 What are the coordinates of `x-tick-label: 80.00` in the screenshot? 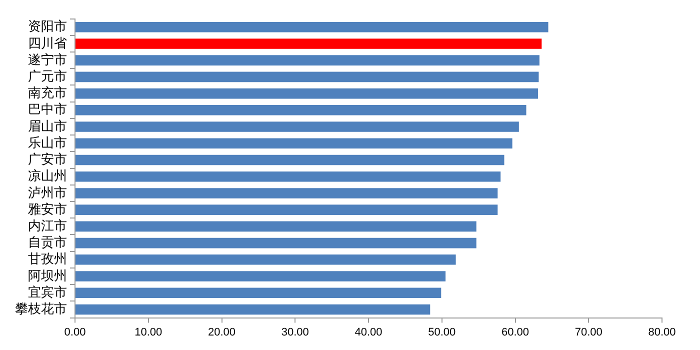 It's located at (662, 332).